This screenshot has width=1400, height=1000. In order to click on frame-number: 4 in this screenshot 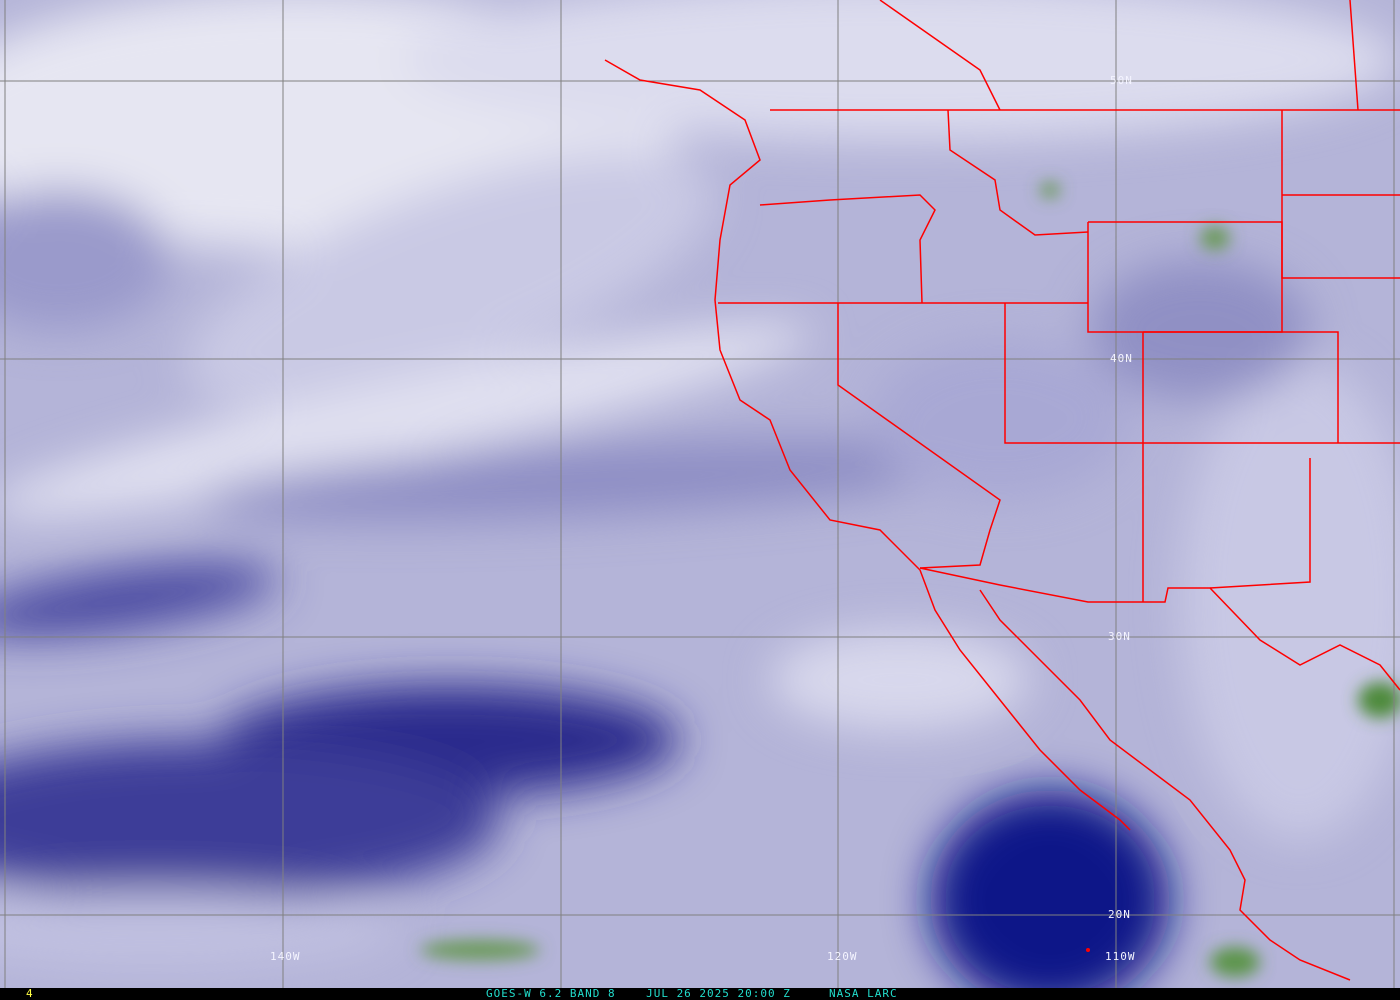, I will do `click(29, 993)`.